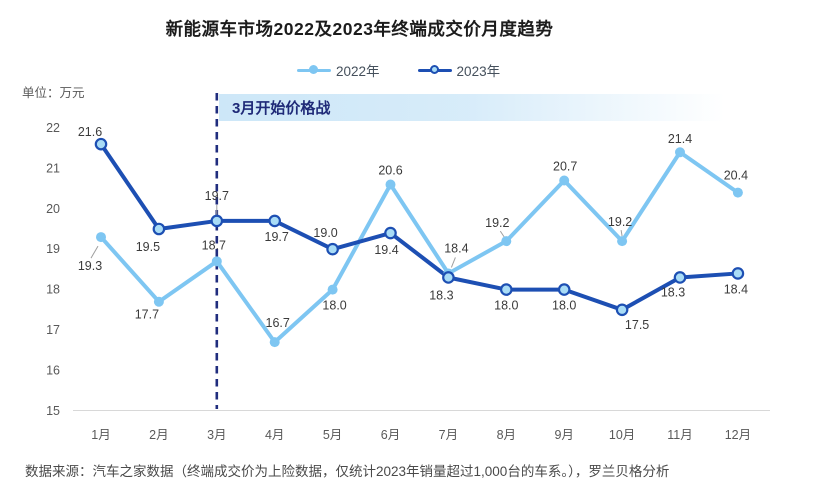  What do you see at coordinates (622, 435) in the screenshot?
I see `x-tick-label: 10月` at bounding box center [622, 435].